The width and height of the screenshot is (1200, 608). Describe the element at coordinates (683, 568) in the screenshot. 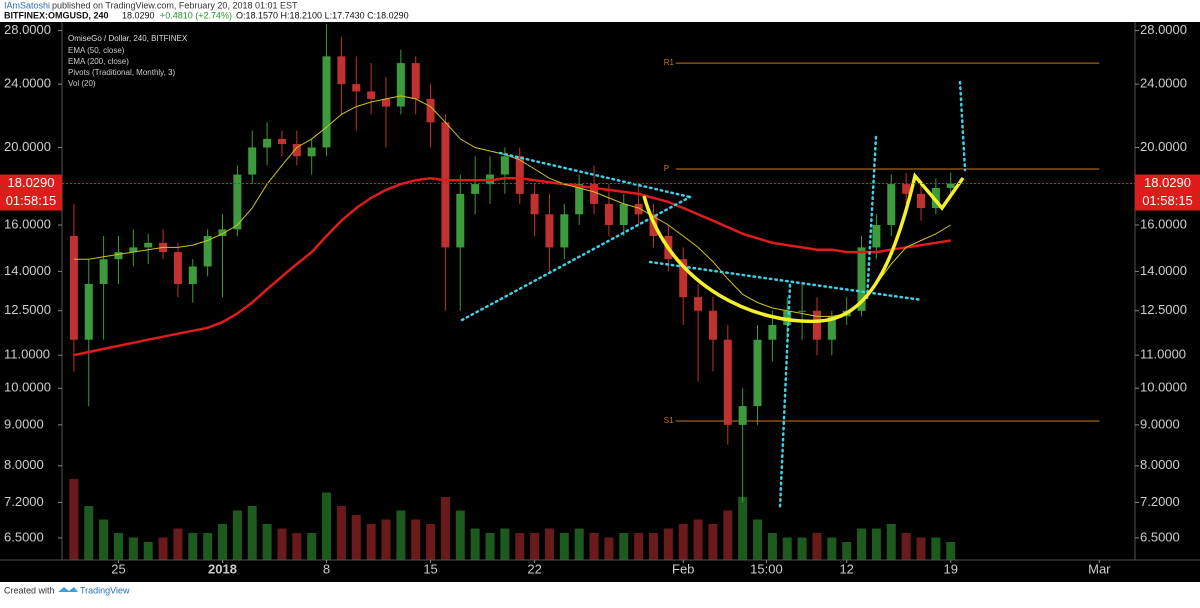

I see `x-tick-label: Feb` at that location.